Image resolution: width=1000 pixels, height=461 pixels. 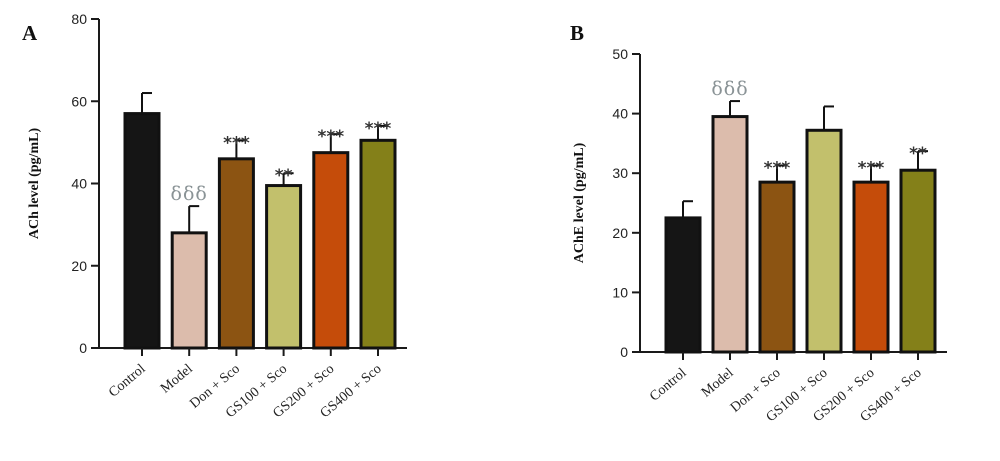 What do you see at coordinates (79, 101) in the screenshot?
I see `y-tick-label: 60` at bounding box center [79, 101].